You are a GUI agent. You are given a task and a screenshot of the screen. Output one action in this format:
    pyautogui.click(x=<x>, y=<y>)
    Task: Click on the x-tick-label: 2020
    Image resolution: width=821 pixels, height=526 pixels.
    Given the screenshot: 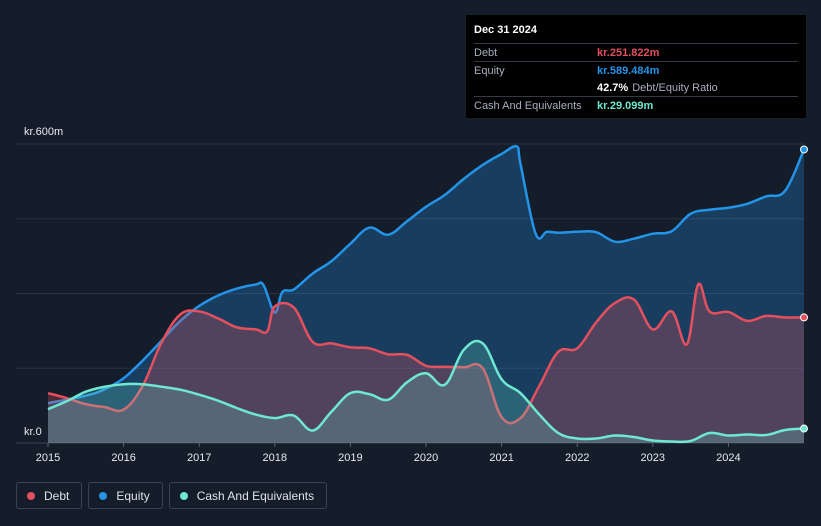 What is the action you would take?
    pyautogui.click(x=426, y=458)
    